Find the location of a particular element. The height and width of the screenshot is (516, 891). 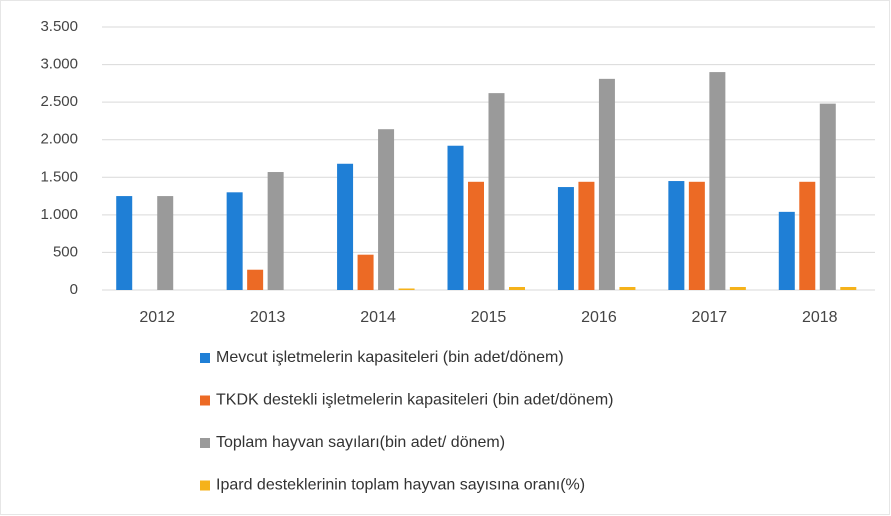

x-tick-label: 2015 is located at coordinates (489, 317).